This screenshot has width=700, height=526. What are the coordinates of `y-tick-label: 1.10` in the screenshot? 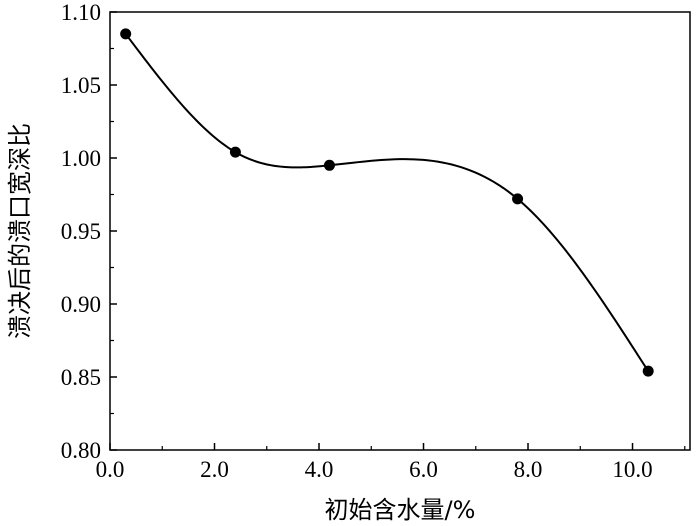 It's located at (81, 12).